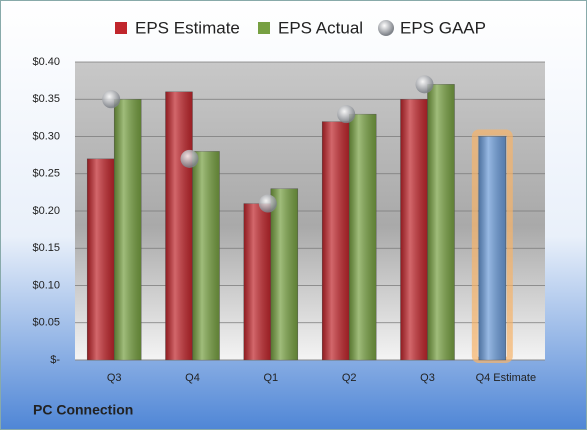 The image size is (587, 430). Describe the element at coordinates (46, 136) in the screenshot. I see `y-tick-label: $0.30` at that location.